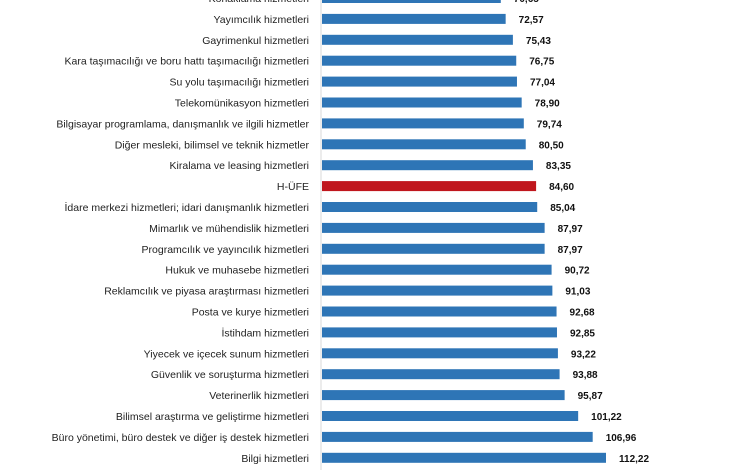 The width and height of the screenshot is (750, 470). What do you see at coordinates (551, 145) in the screenshot?
I see `data-label: 80,50` at bounding box center [551, 145].